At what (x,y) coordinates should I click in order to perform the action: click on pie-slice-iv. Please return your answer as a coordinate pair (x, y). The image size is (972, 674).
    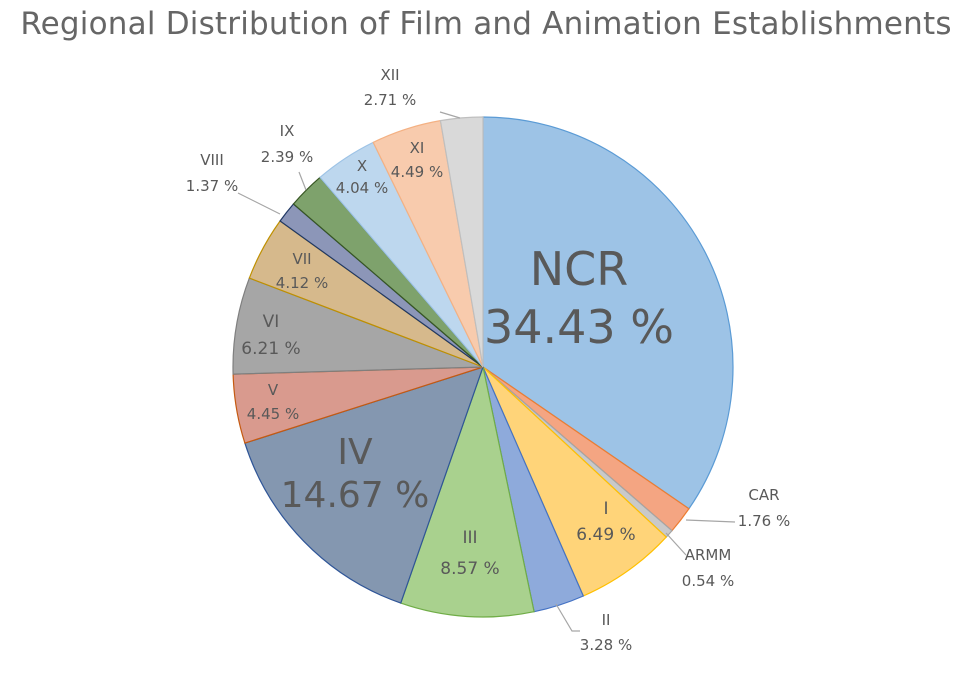
    Looking at the image, I should click on (364, 485).